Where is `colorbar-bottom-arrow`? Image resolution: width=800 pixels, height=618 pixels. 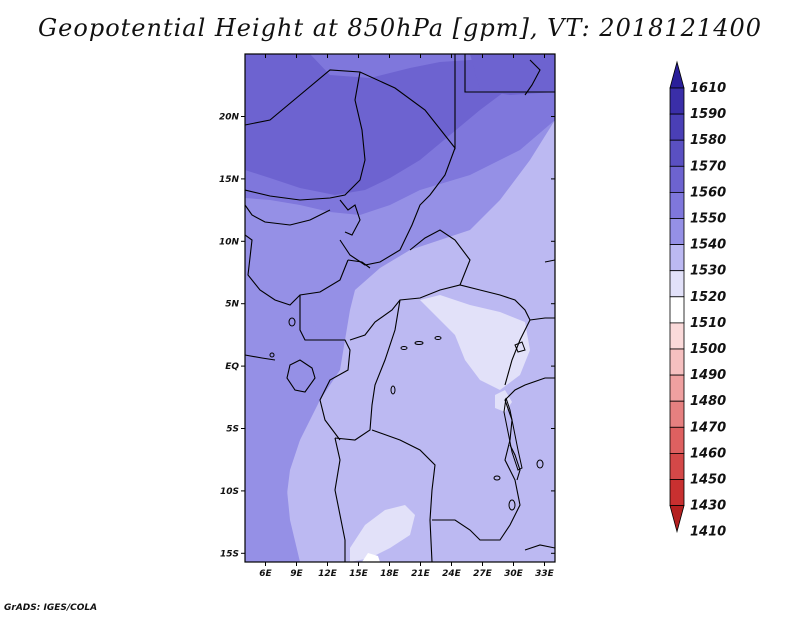
colorbar-bottom-arrow is located at coordinates (677, 519).